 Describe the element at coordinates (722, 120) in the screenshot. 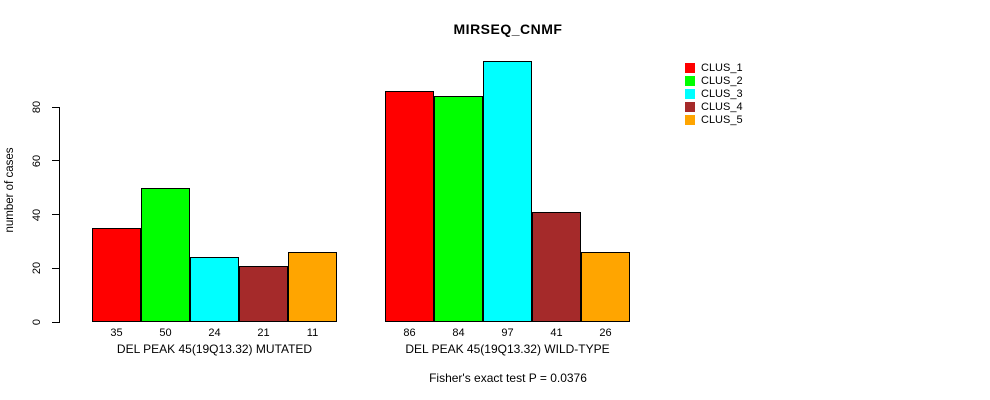

I see `legend-label: CLUS_5` at that location.